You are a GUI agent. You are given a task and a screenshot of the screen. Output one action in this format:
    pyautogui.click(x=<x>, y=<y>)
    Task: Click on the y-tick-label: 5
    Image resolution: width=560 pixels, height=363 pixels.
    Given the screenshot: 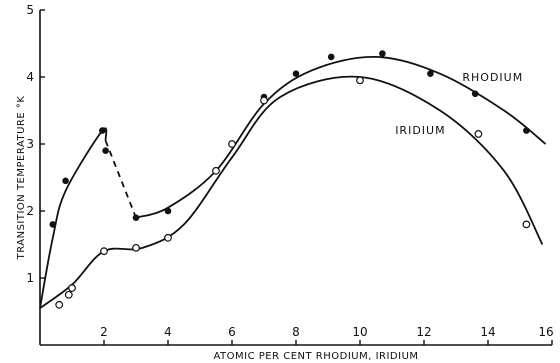 What is the action you would take?
    pyautogui.click(x=30, y=10)
    